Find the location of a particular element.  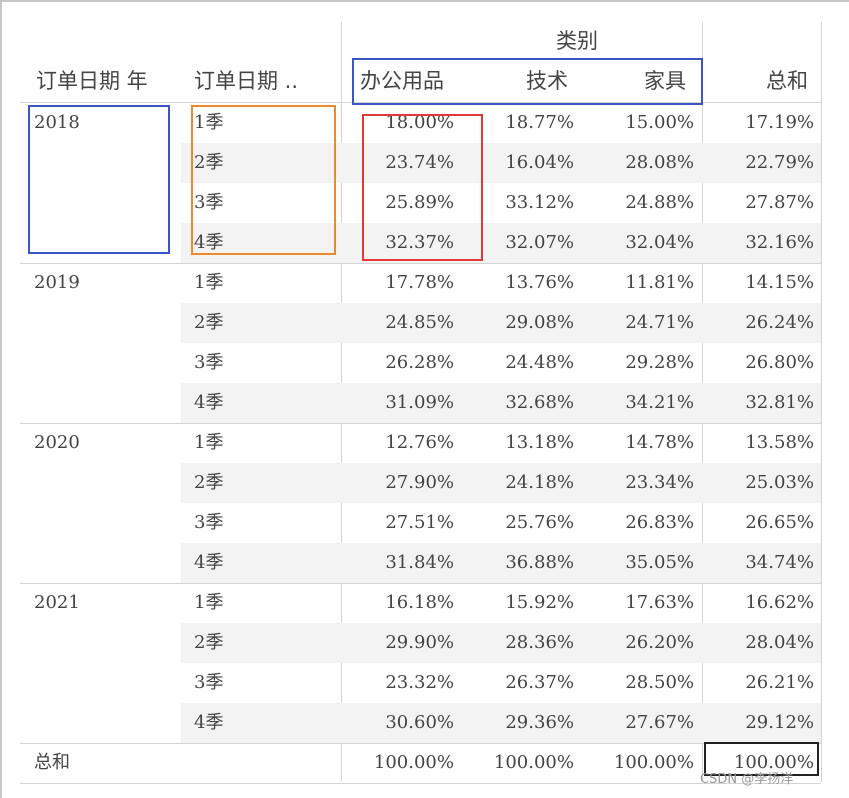

value-cell: 11.81% is located at coordinates (659, 282).